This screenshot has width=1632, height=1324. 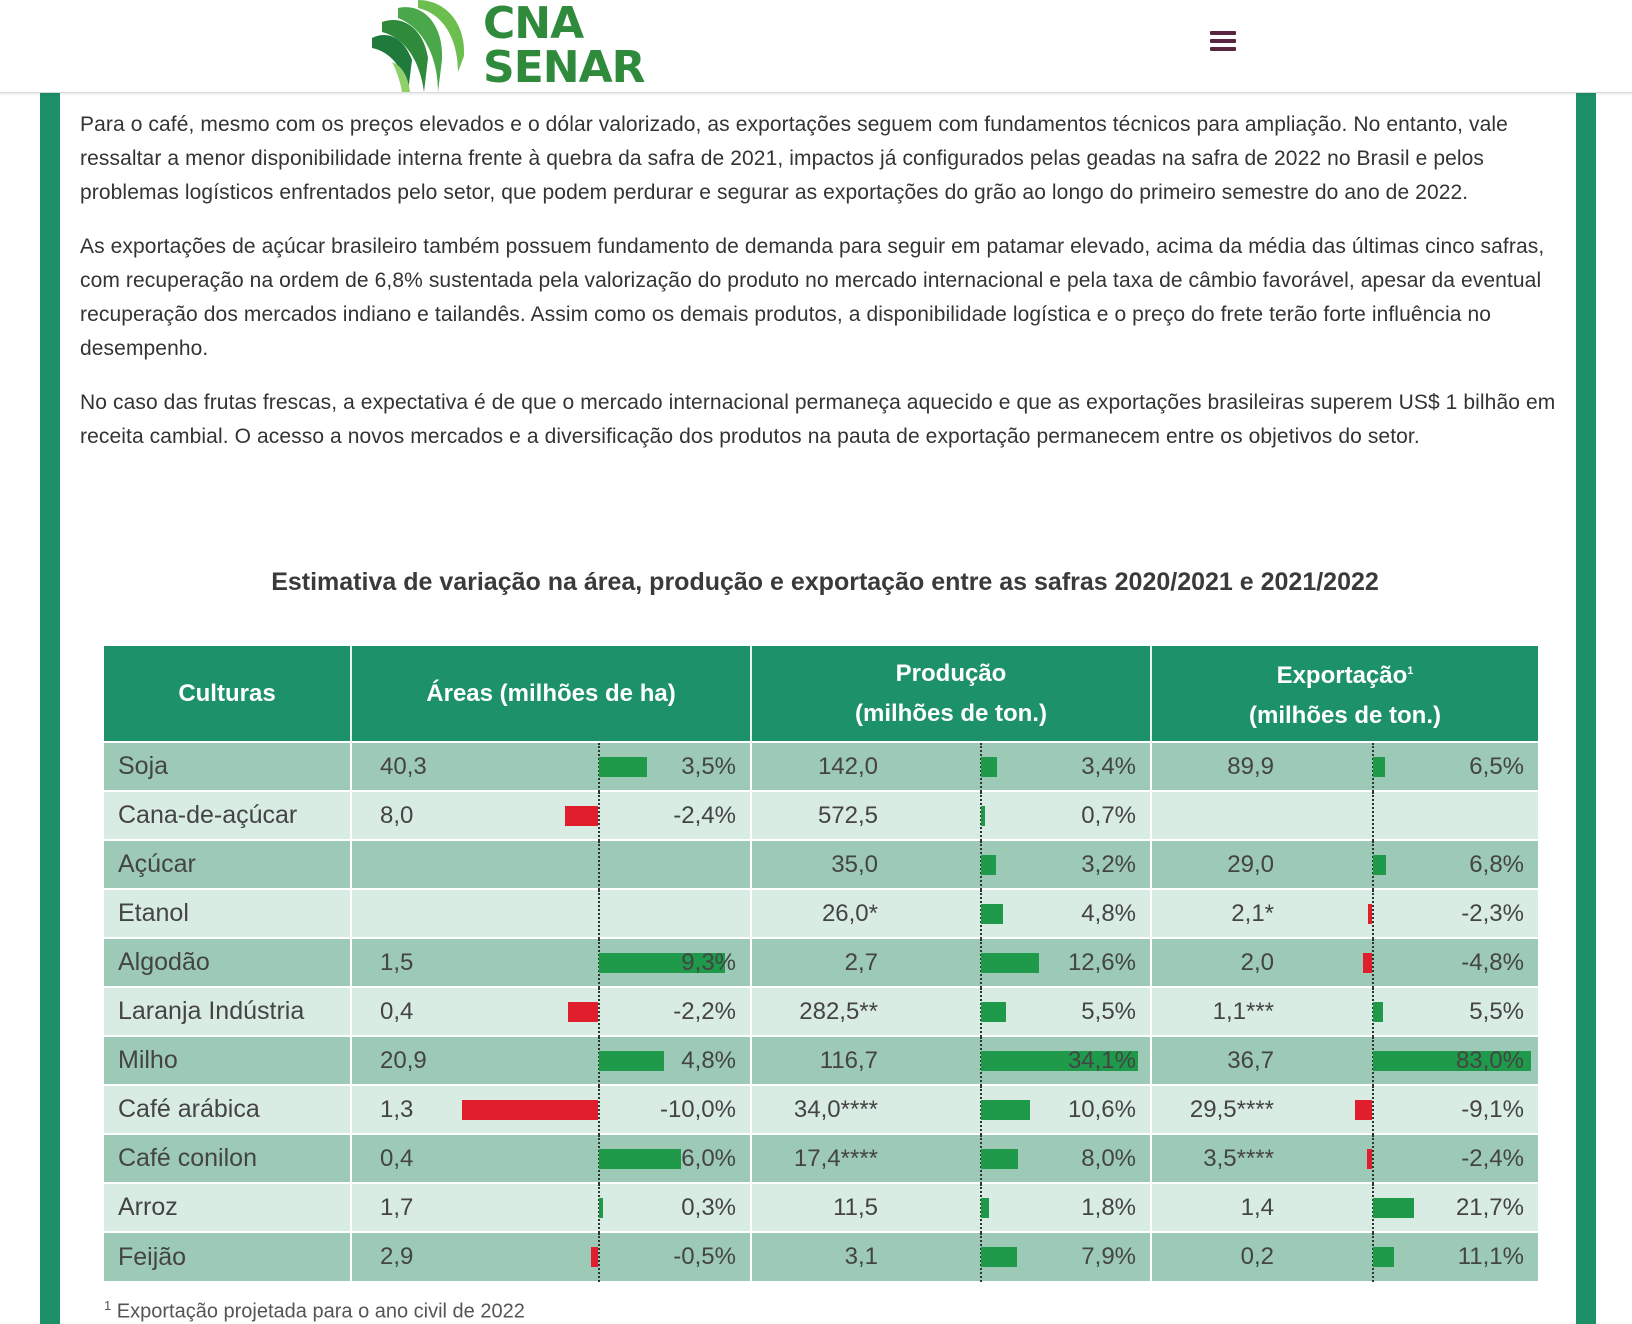 What do you see at coordinates (1238, 1158) in the screenshot?
I see `exp-value: 3,5****` at bounding box center [1238, 1158].